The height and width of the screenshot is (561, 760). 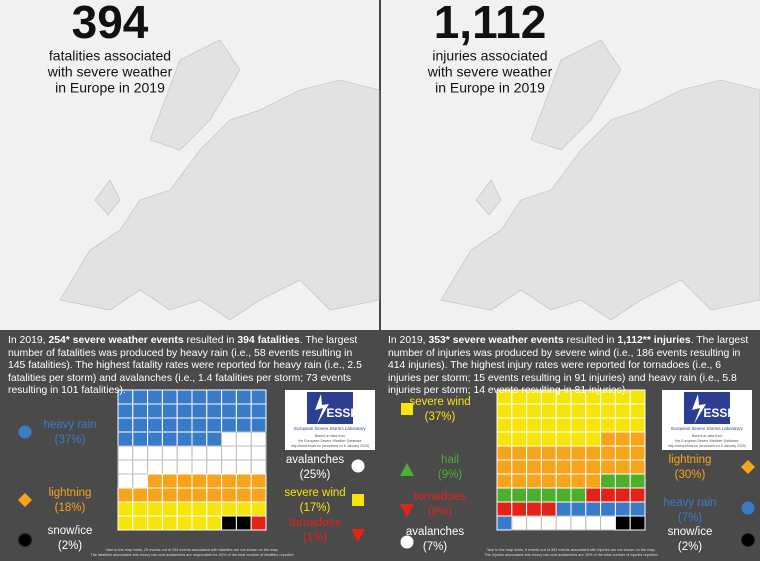 What do you see at coordinates (435, 547) in the screenshot?
I see `legend-value: (7%)` at bounding box center [435, 547].